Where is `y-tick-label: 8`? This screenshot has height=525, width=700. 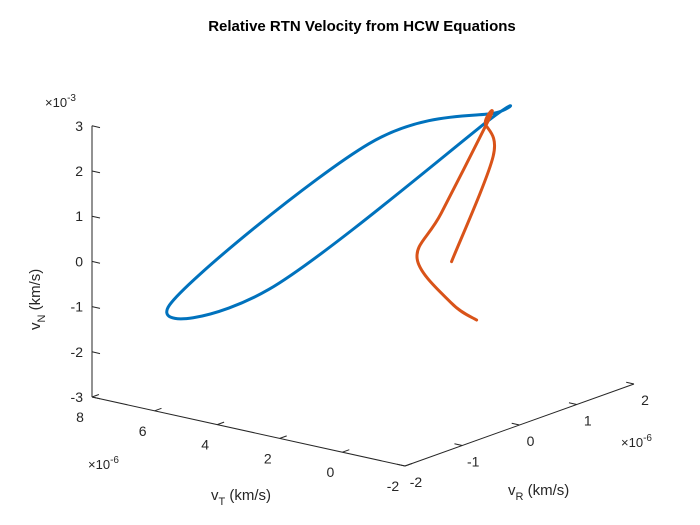
y-tick-label: 8 is located at coordinates (80, 417).